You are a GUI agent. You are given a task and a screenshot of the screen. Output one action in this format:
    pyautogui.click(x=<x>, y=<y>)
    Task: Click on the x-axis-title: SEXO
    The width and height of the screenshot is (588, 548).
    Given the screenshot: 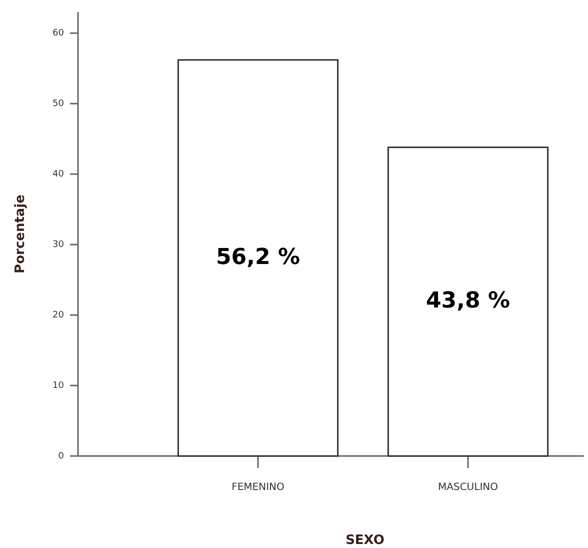 What is the action you would take?
    pyautogui.click(x=365, y=540)
    